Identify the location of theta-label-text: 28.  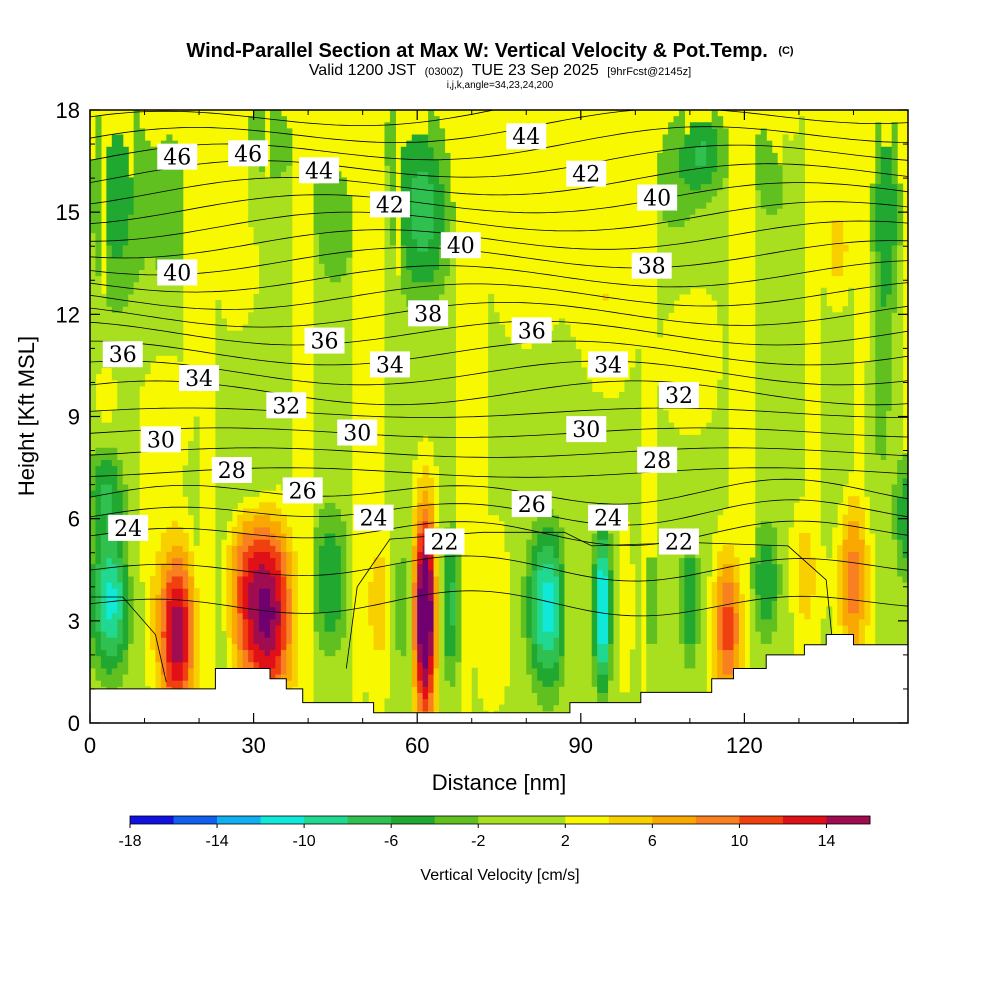
(657, 461).